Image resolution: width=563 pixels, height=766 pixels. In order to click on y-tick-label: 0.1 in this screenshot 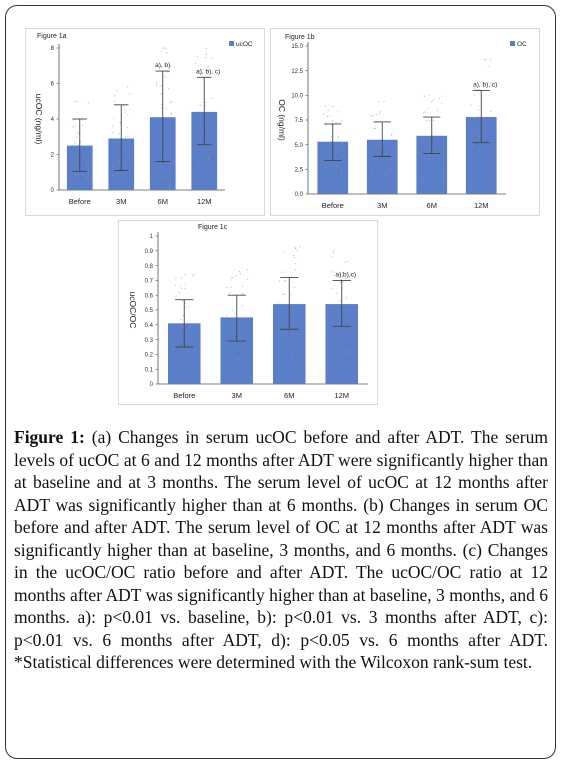, I will do `click(149, 370)`.